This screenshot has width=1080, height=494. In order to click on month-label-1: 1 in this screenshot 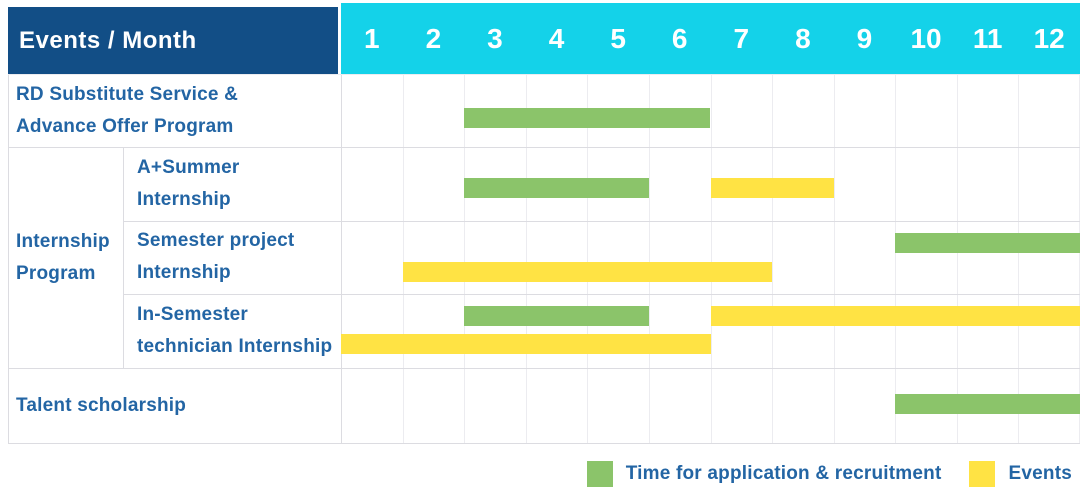, I will do `click(372, 38)`.